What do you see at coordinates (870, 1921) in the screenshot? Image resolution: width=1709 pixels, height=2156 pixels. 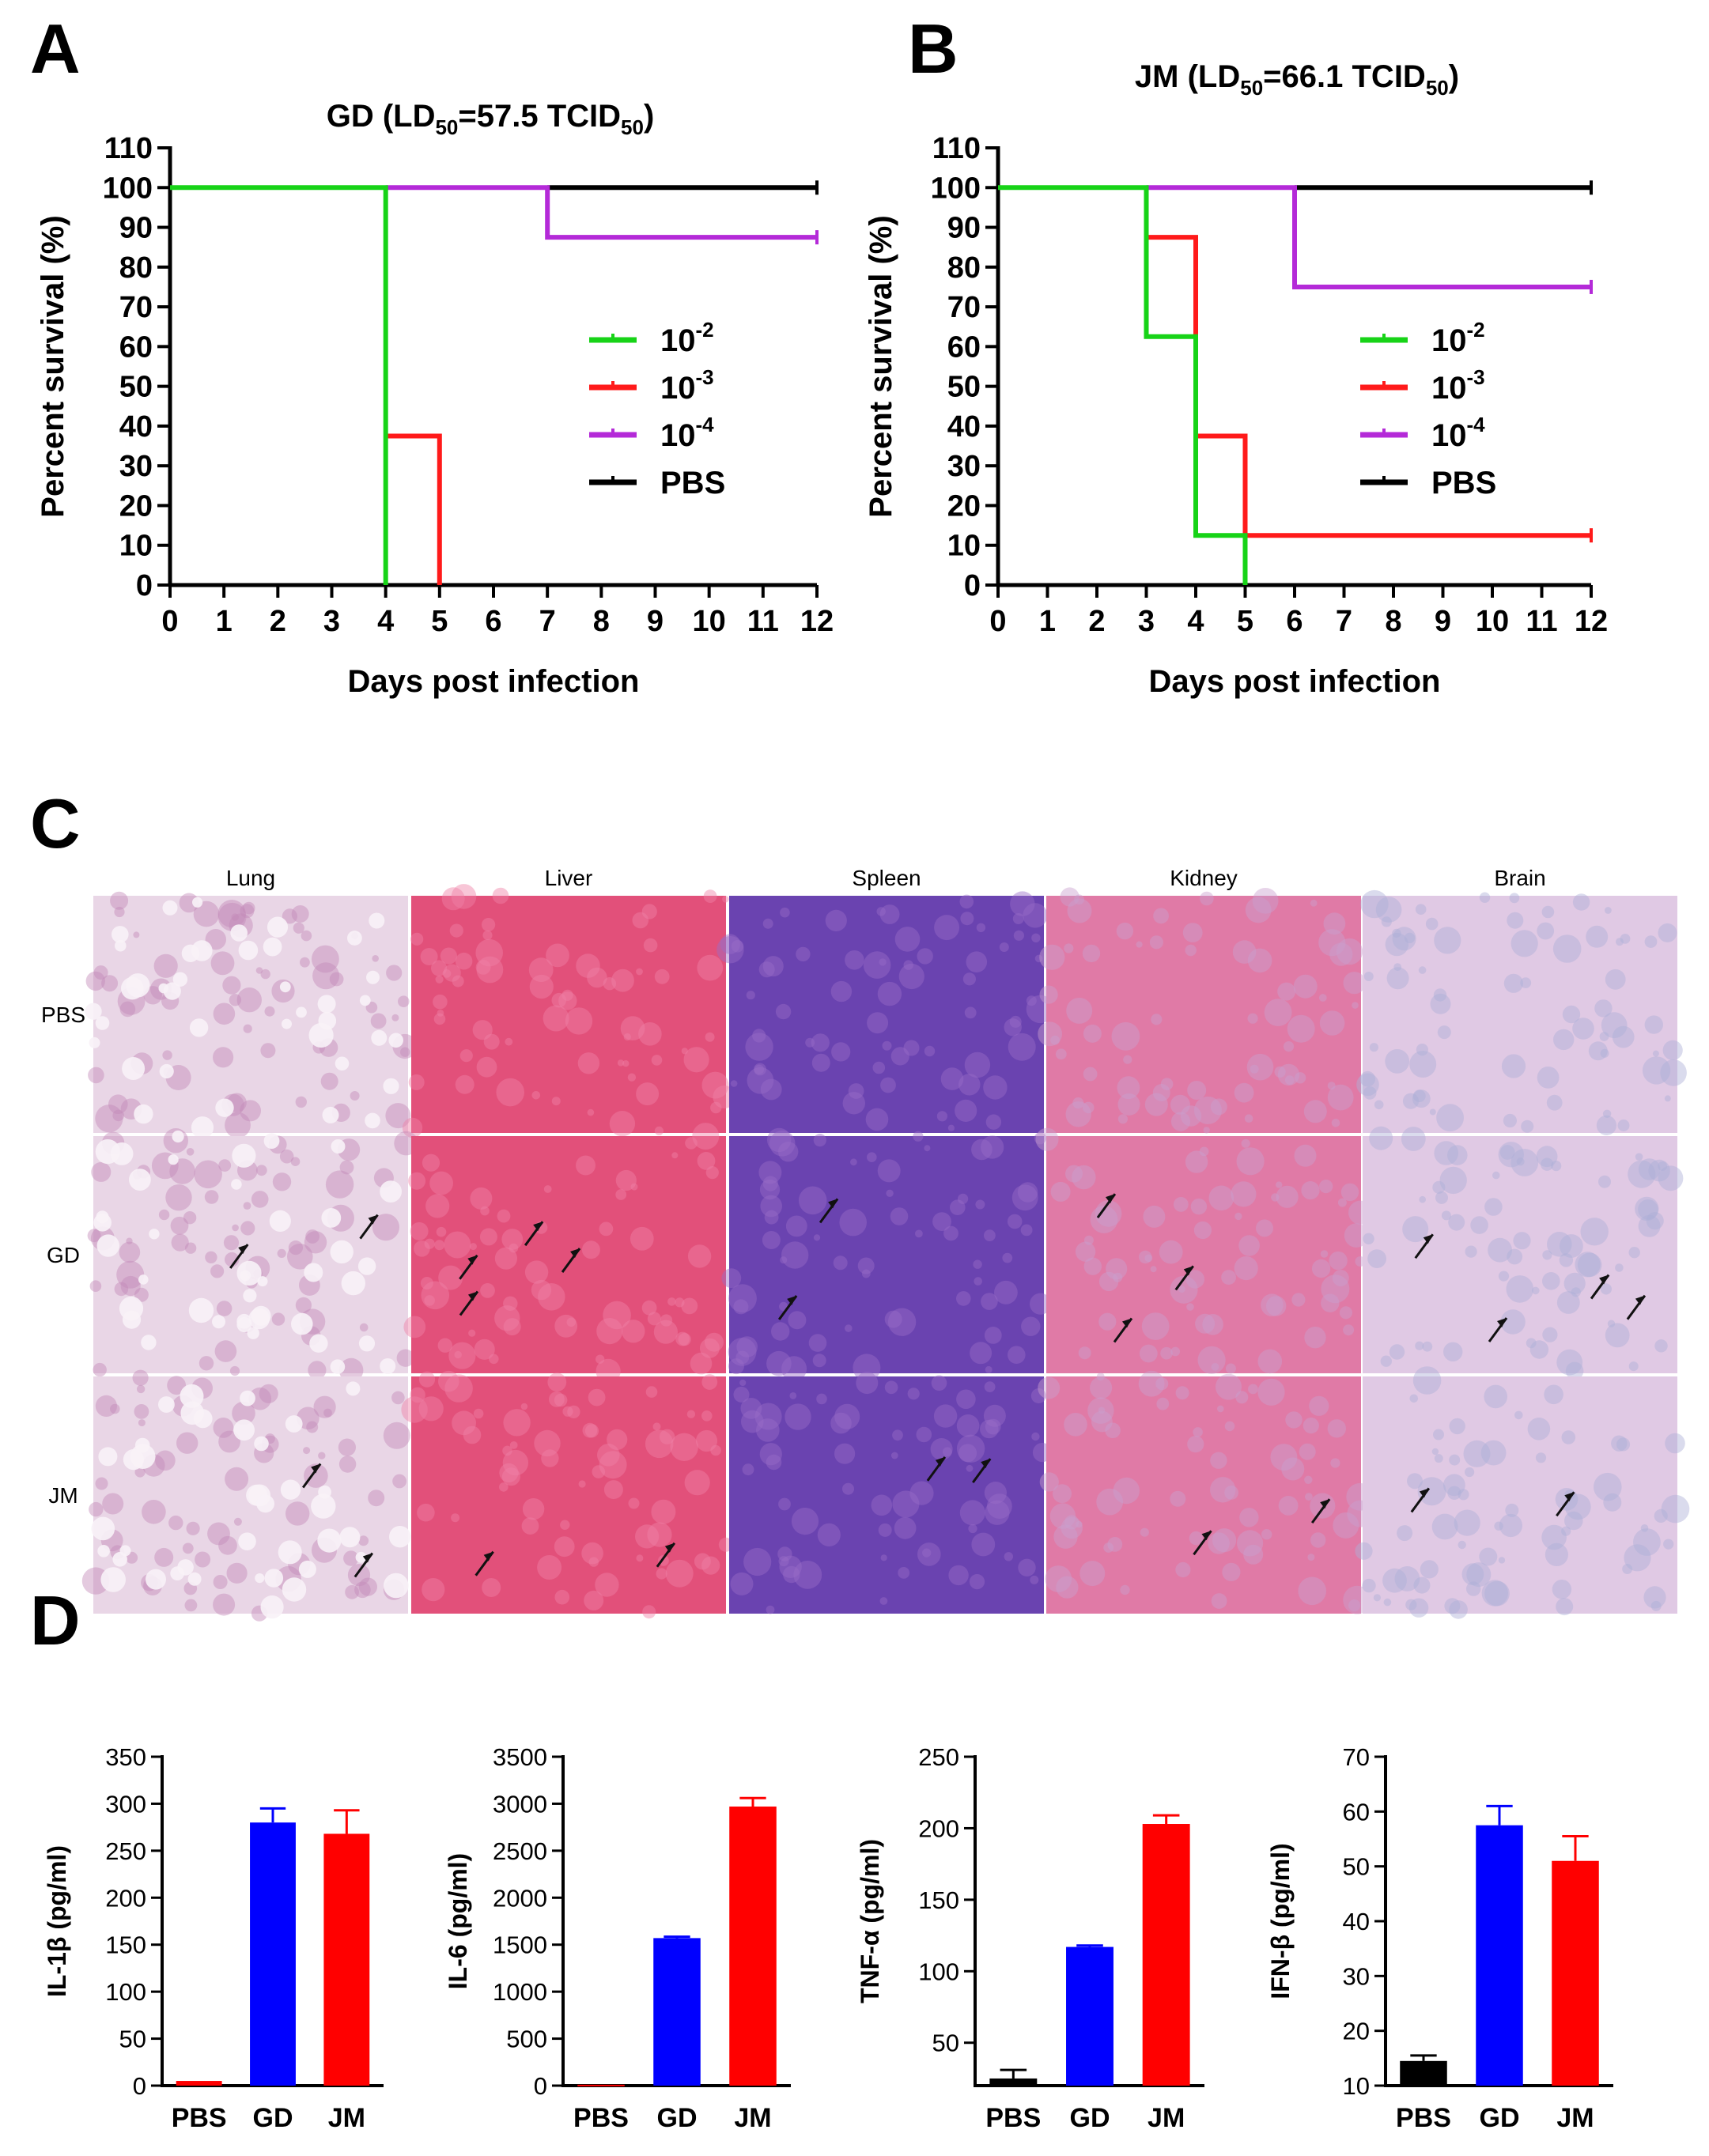 I see `y-axis-label: TNF-α (pg/ml)` at bounding box center [870, 1921].